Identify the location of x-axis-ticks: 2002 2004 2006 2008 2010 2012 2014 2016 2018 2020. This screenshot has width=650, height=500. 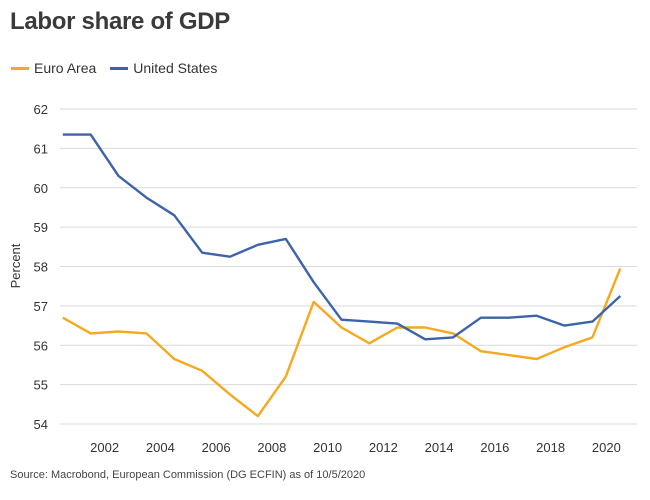
(355, 447).